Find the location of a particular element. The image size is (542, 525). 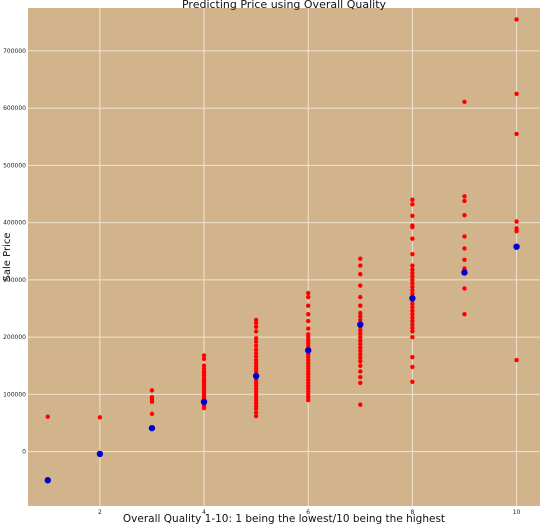

x-tick-labels: 2 4 6 8 10 is located at coordinates (309, 512).